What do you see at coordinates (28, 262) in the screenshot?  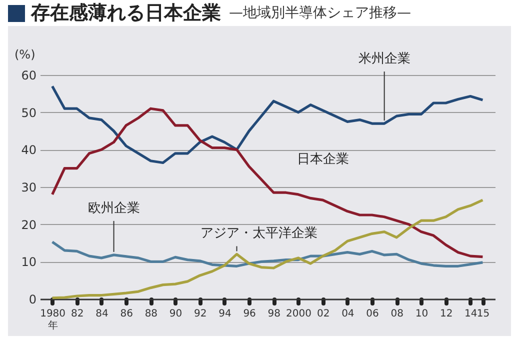 I see `y-tick-label: 10` at bounding box center [28, 262].